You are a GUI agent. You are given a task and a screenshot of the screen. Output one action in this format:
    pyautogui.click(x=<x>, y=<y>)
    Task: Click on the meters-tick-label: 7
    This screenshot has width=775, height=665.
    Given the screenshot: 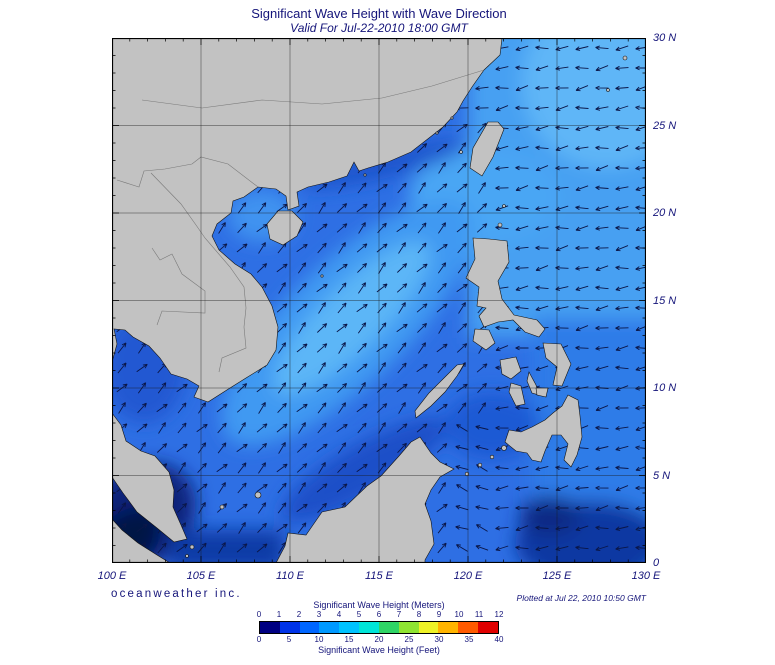 What is the action you would take?
    pyautogui.click(x=399, y=614)
    